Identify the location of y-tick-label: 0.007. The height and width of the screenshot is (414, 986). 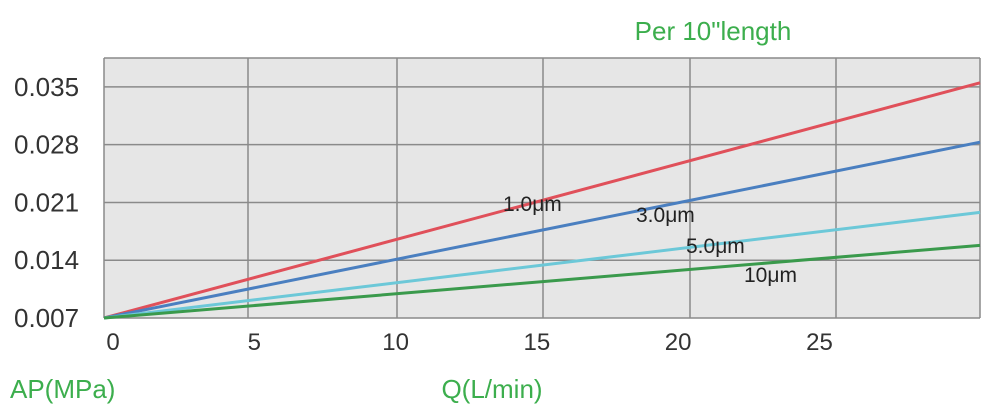
(46, 318).